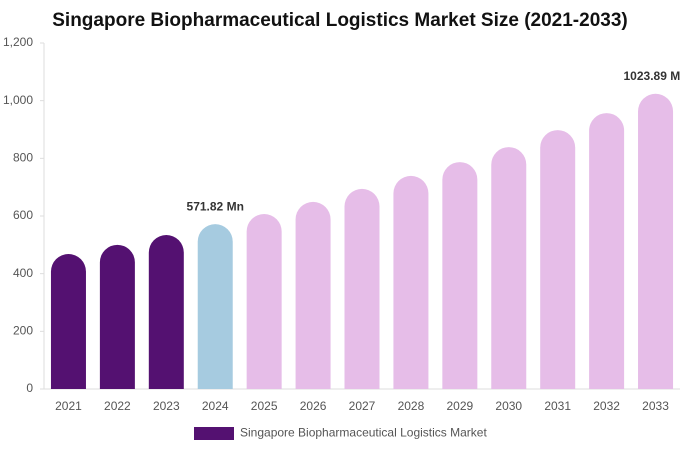  Describe the element at coordinates (18, 100) in the screenshot. I see `y-tick-label: 1,000` at that location.